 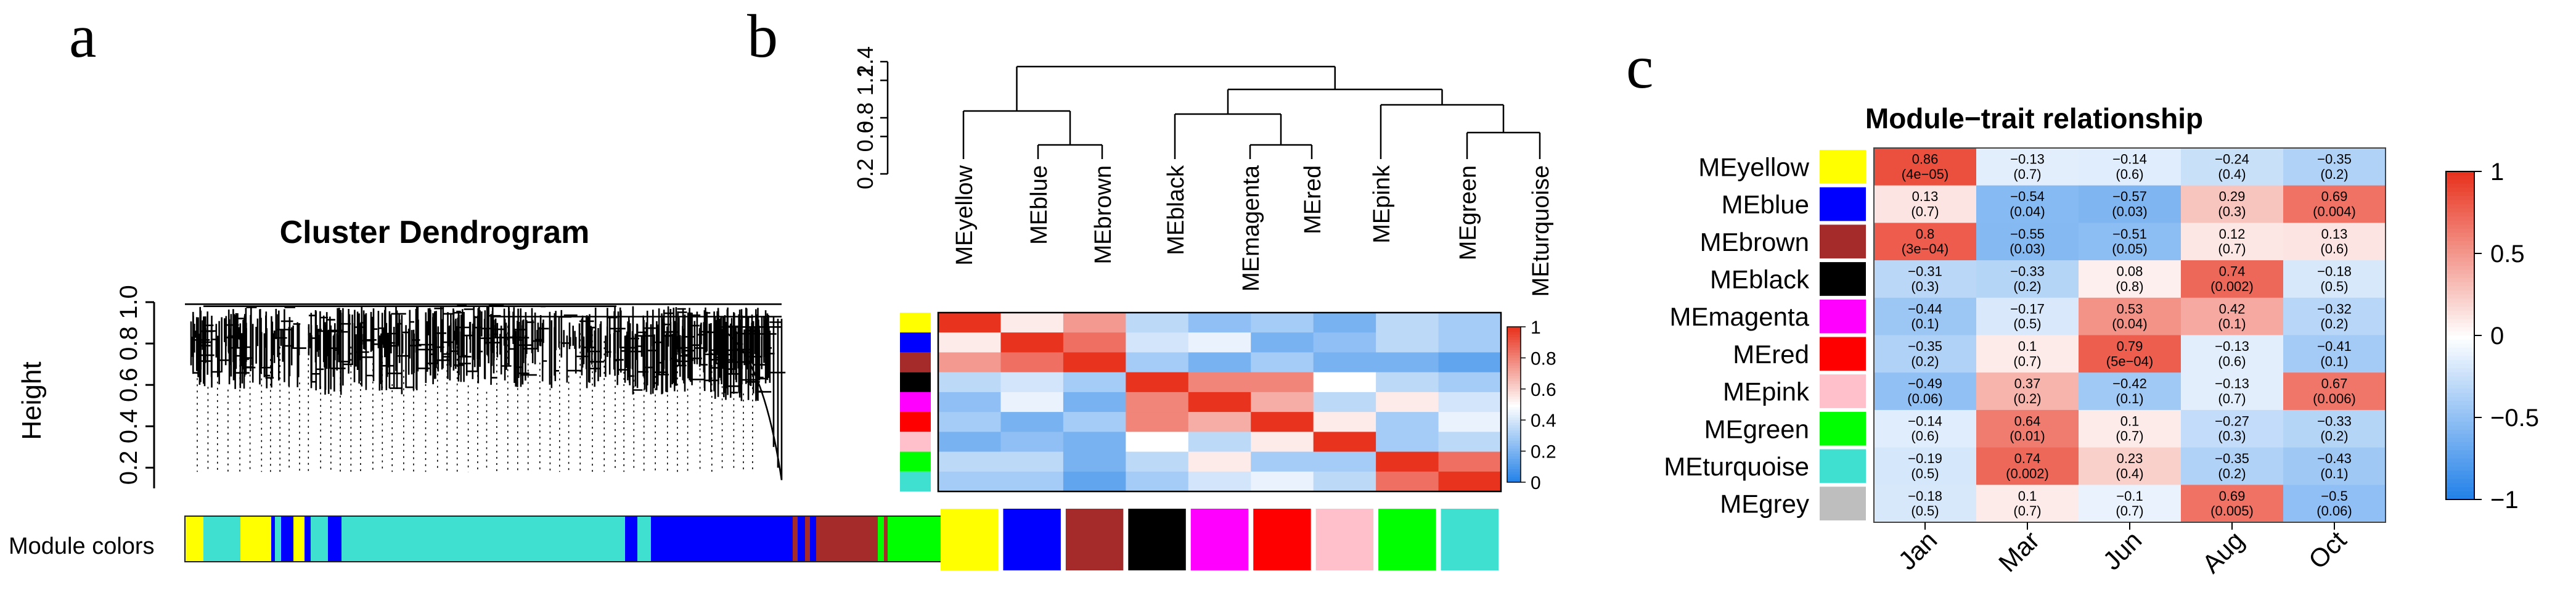 What do you see at coordinates (2129, 249) in the screenshot?
I see `module-trait-pvalue: (0.05)` at bounding box center [2129, 249].